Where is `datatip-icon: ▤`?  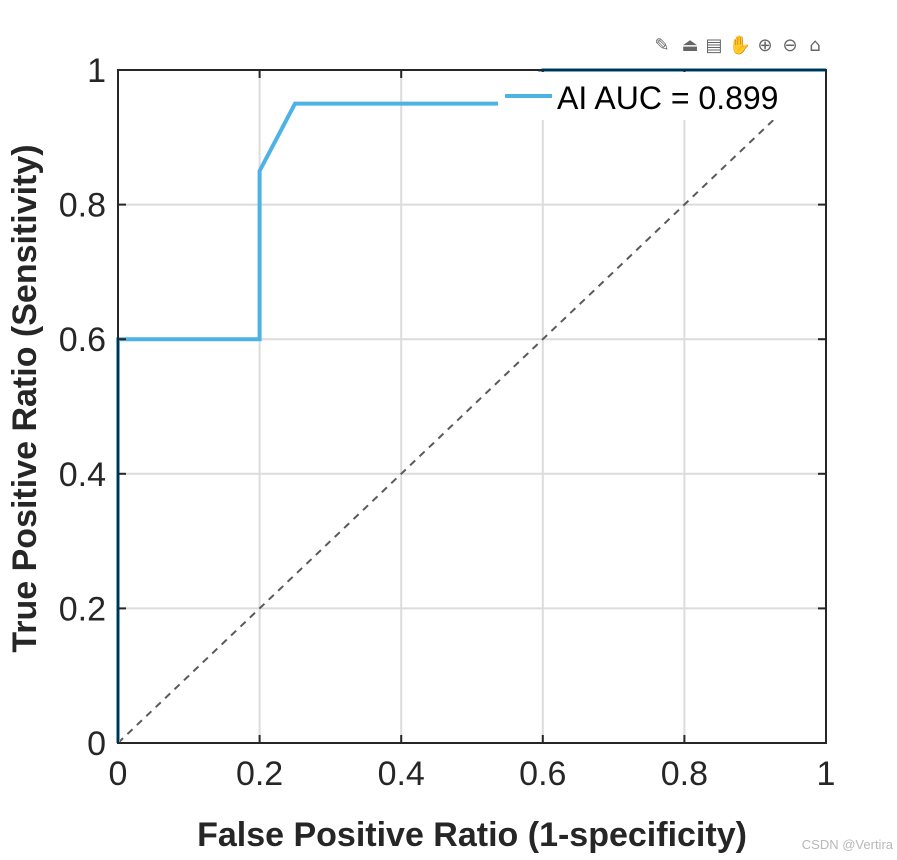
datatip-icon: ▤ is located at coordinates (713, 45).